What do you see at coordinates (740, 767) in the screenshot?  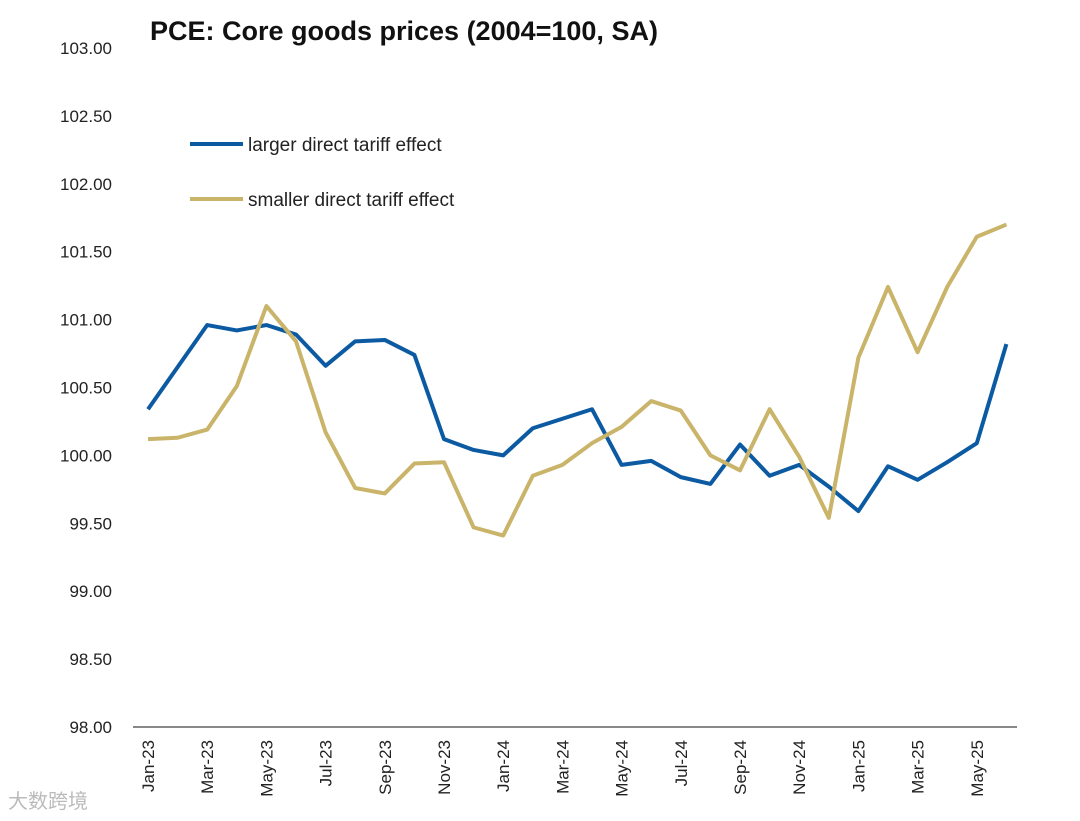 I see `x-tick-label: Sep-24` at bounding box center [740, 767].